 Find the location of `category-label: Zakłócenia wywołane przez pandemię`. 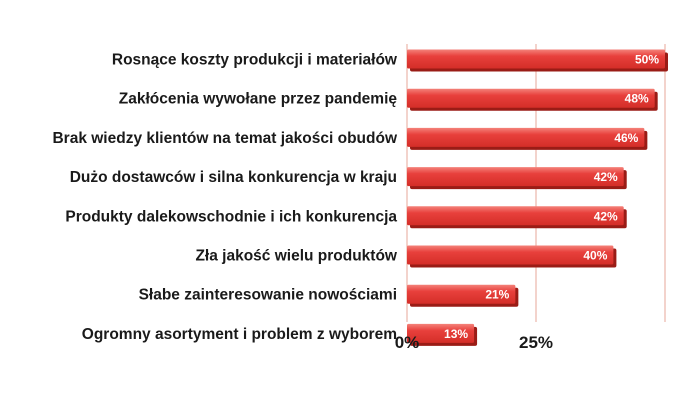

category-label: Zakłócenia wywołane przez pandemię is located at coordinates (258, 99).